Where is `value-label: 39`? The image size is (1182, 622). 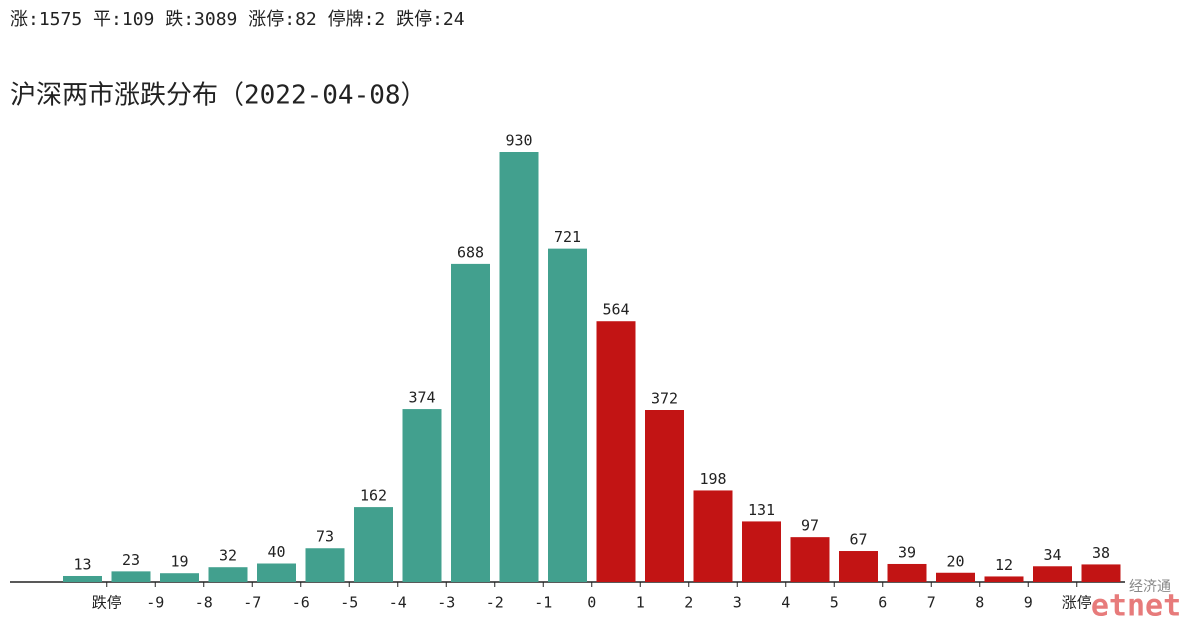 value-label: 39 is located at coordinates (907, 552).